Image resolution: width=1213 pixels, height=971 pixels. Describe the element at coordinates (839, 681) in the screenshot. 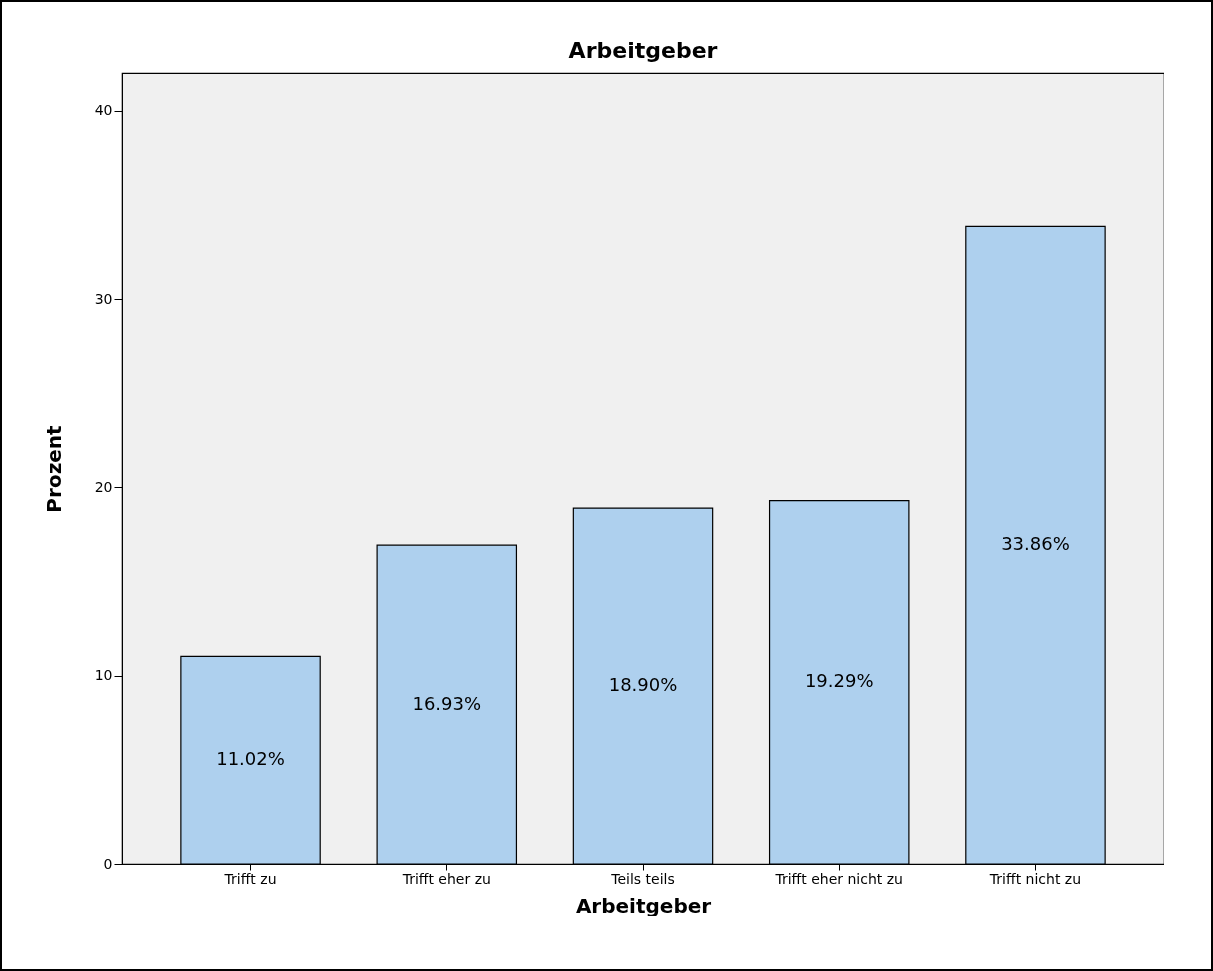

I see `data-label: 19.29%` at that location.